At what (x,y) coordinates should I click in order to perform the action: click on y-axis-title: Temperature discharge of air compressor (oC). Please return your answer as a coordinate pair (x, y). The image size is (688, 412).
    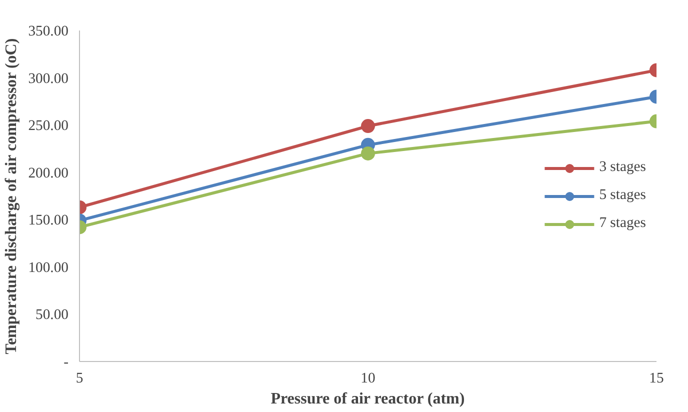
    Looking at the image, I should click on (11, 196).